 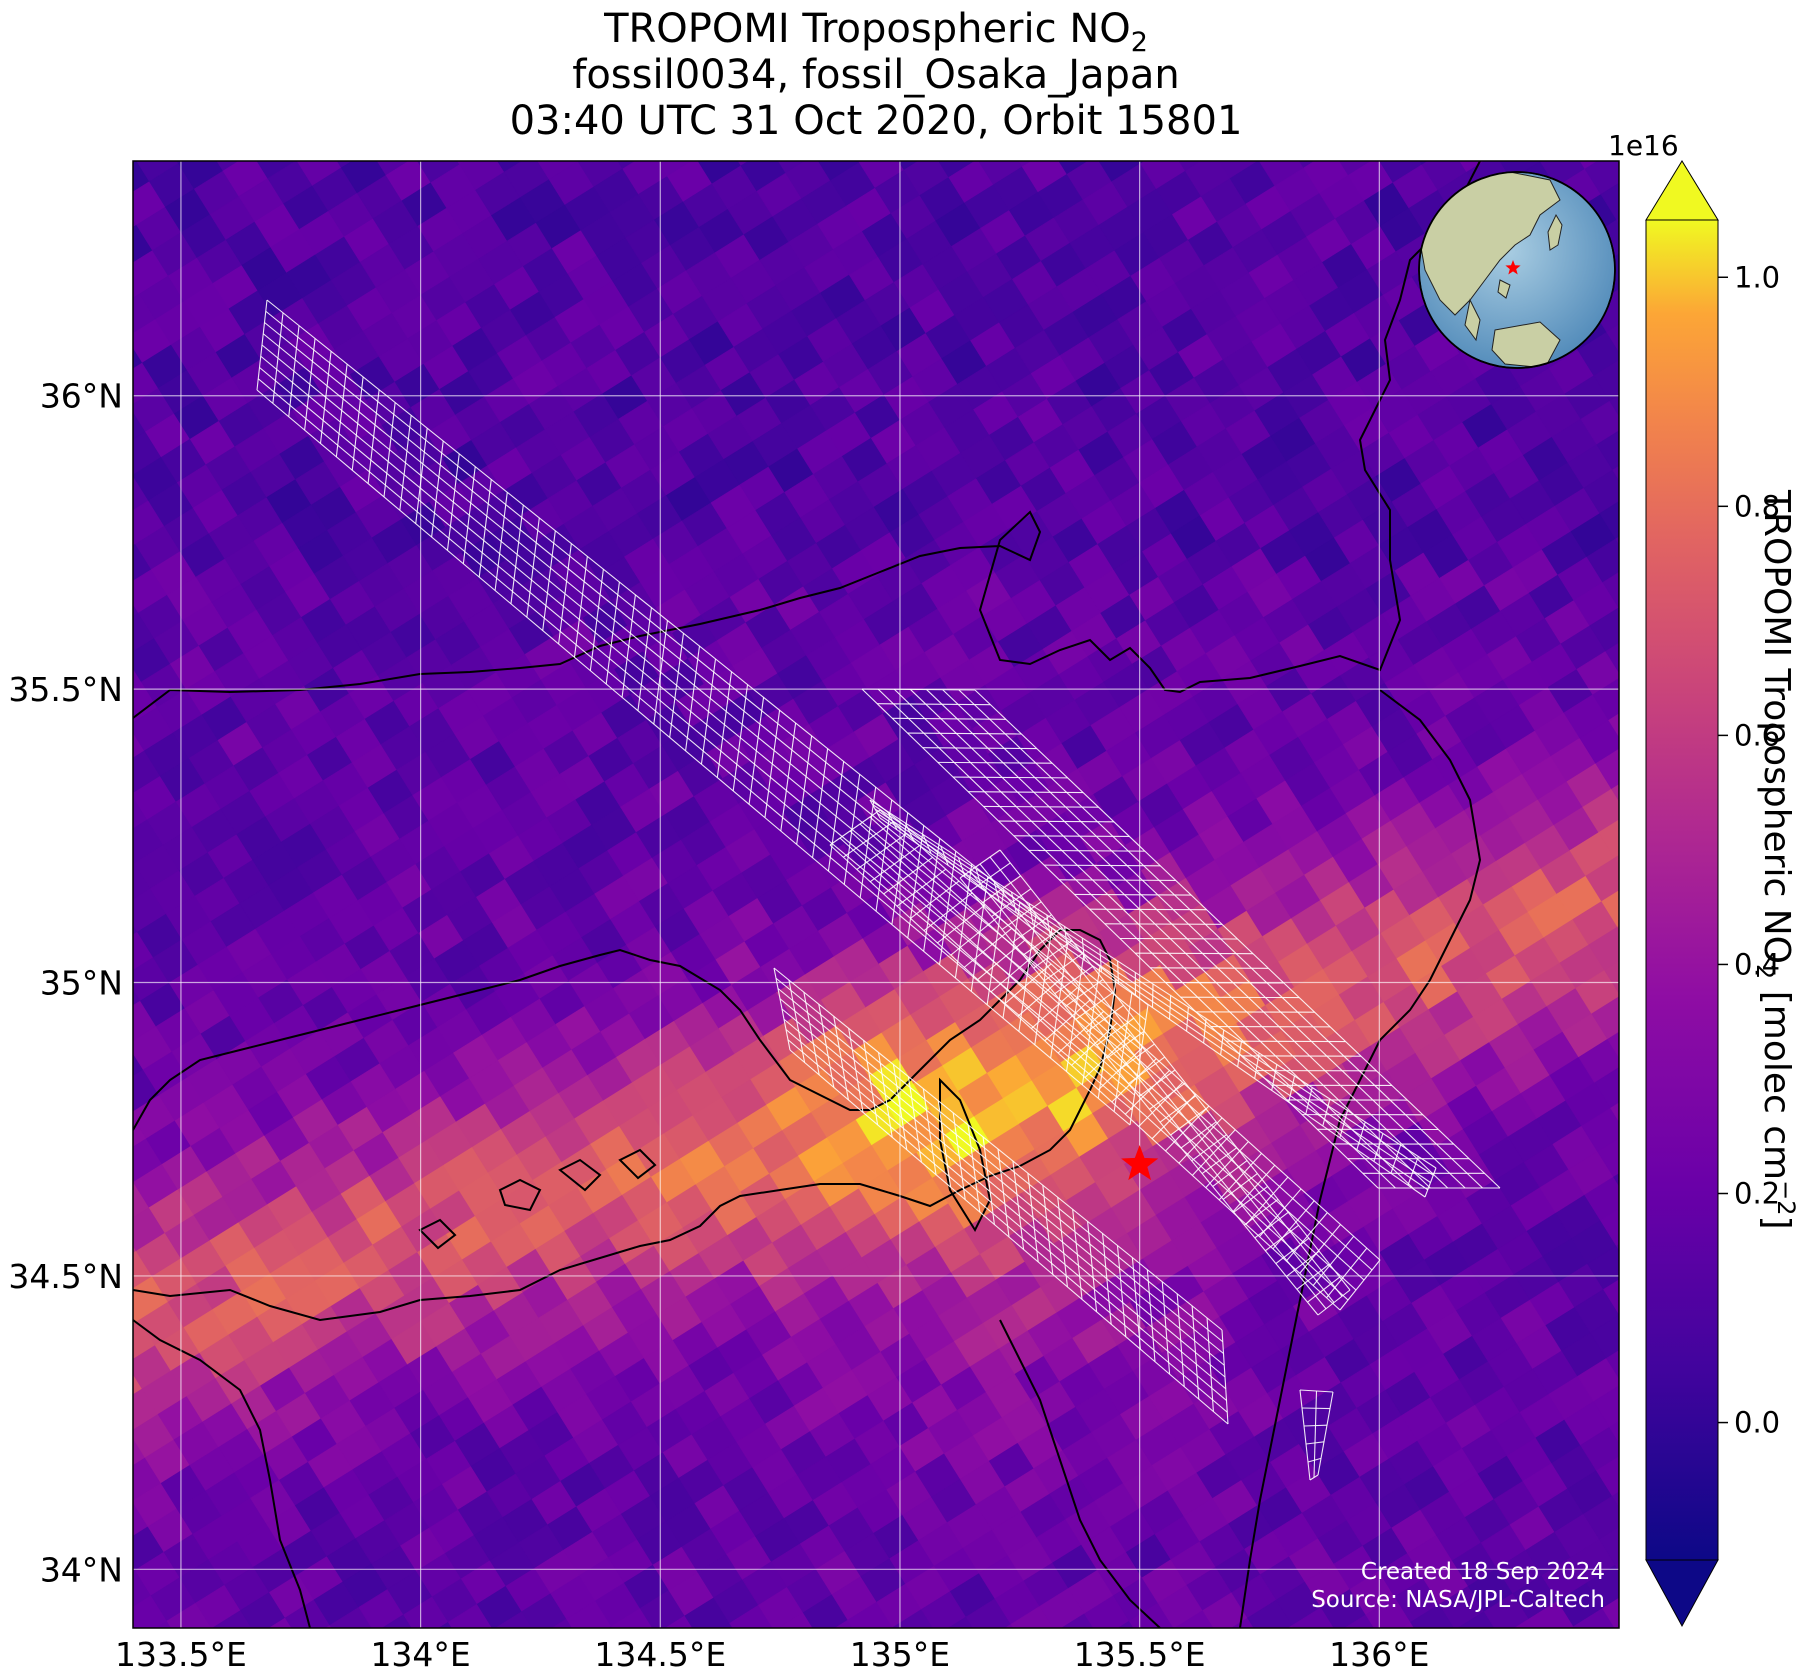 I want to click on credit-source: Source: NASA/JPL-Caltech, so click(x=1458, y=1600).